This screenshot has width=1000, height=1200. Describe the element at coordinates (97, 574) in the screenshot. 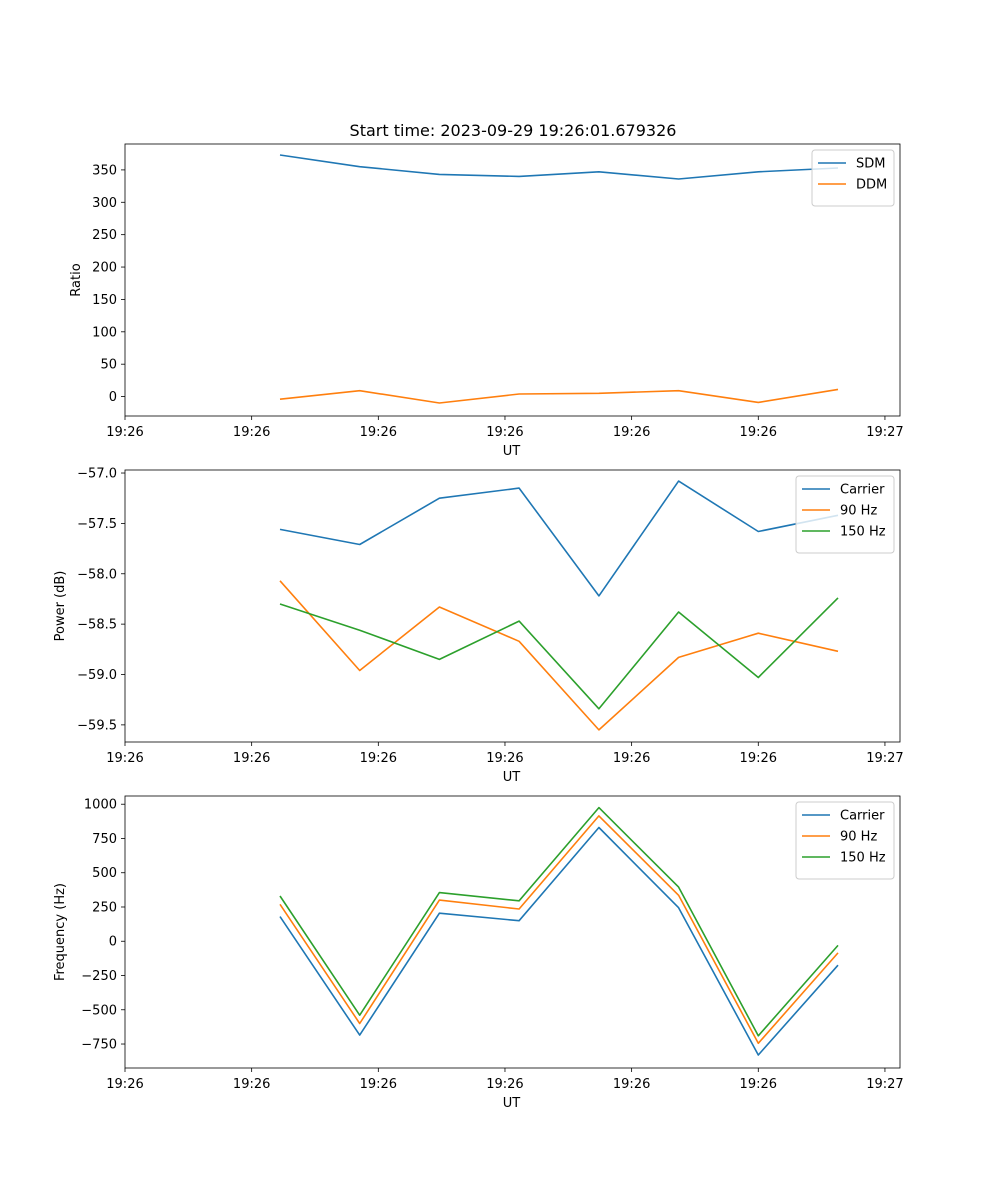

I see `y-tick-label: −58.0` at that location.